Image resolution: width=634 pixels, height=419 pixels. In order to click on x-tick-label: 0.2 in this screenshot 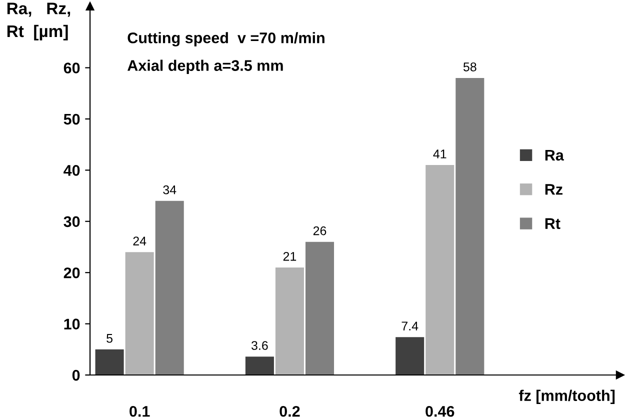, I will do `click(290, 411)`.